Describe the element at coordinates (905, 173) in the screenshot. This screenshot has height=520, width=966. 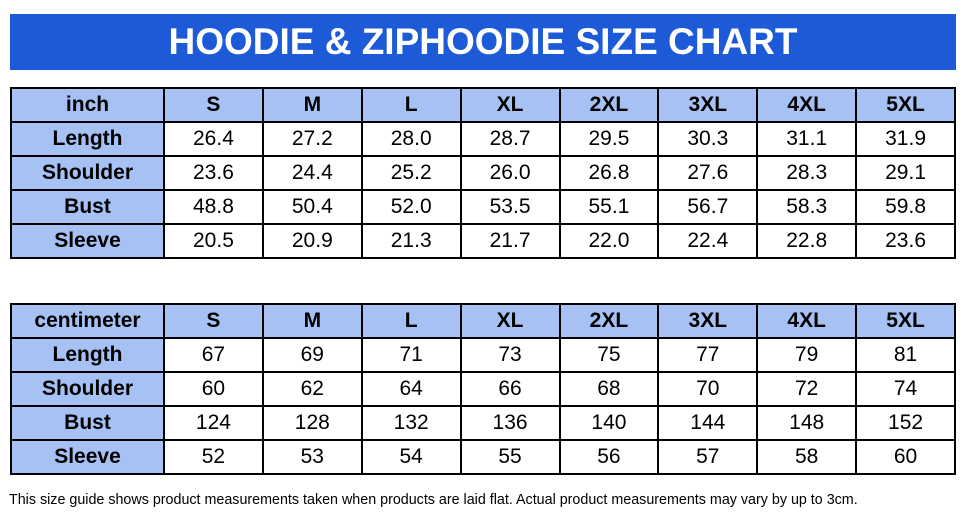
I see `cell: 29.1` at that location.